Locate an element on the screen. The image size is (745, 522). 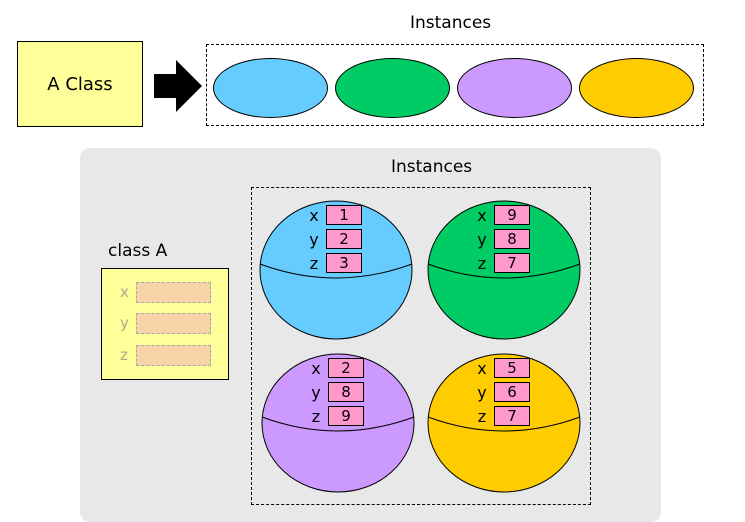
bottom-instances-title: Instances is located at coordinates (432, 167).